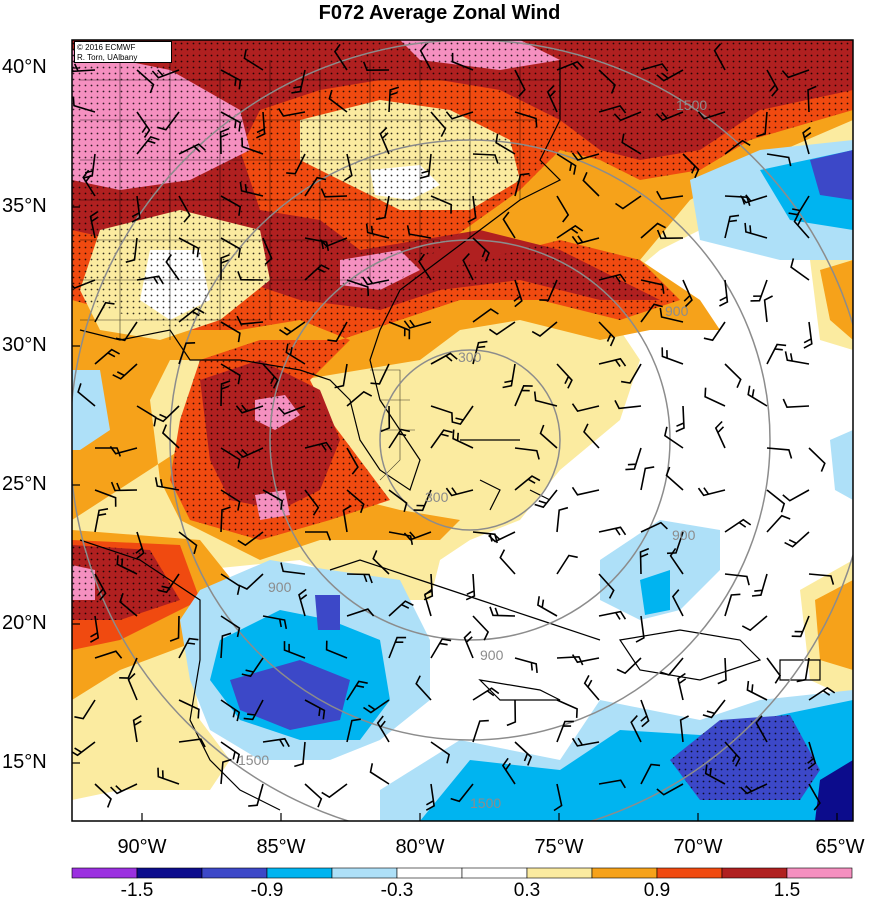 Image resolution: width=879 pixels, height=902 pixels. I want to click on shading-orange-east, so click(836, 300).